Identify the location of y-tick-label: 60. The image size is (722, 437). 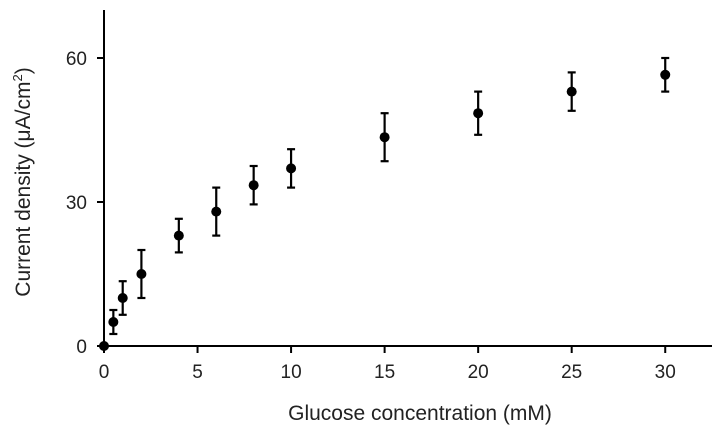
(76, 59).